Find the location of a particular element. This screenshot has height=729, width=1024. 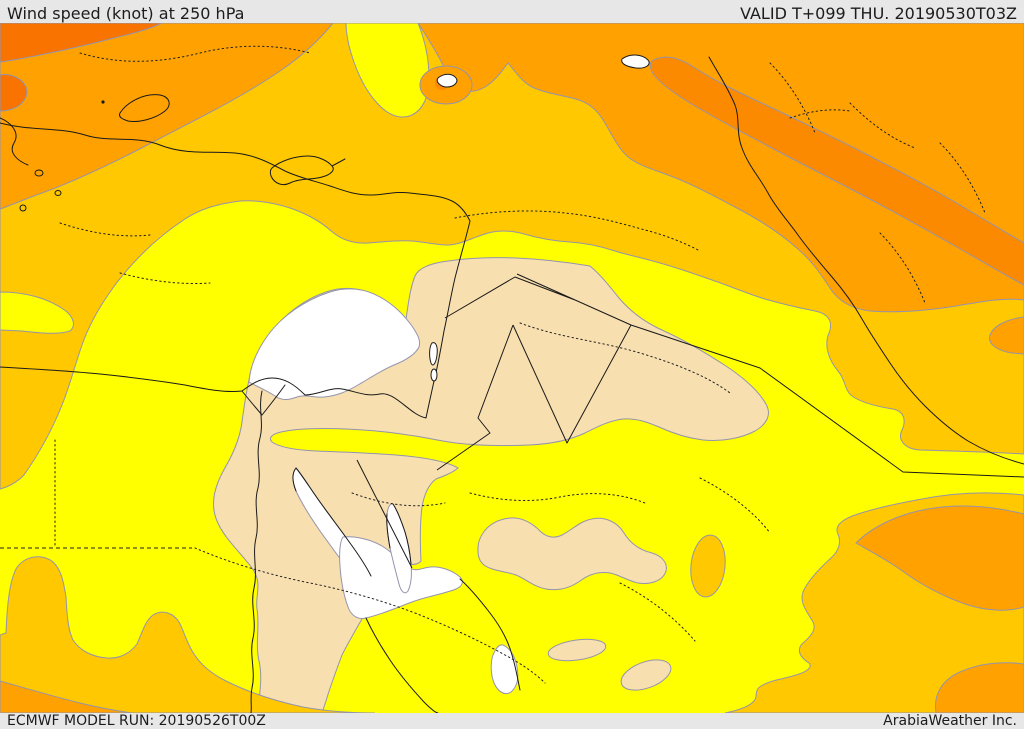

contour-orange-southwest-corner is located at coordinates (66, 696).